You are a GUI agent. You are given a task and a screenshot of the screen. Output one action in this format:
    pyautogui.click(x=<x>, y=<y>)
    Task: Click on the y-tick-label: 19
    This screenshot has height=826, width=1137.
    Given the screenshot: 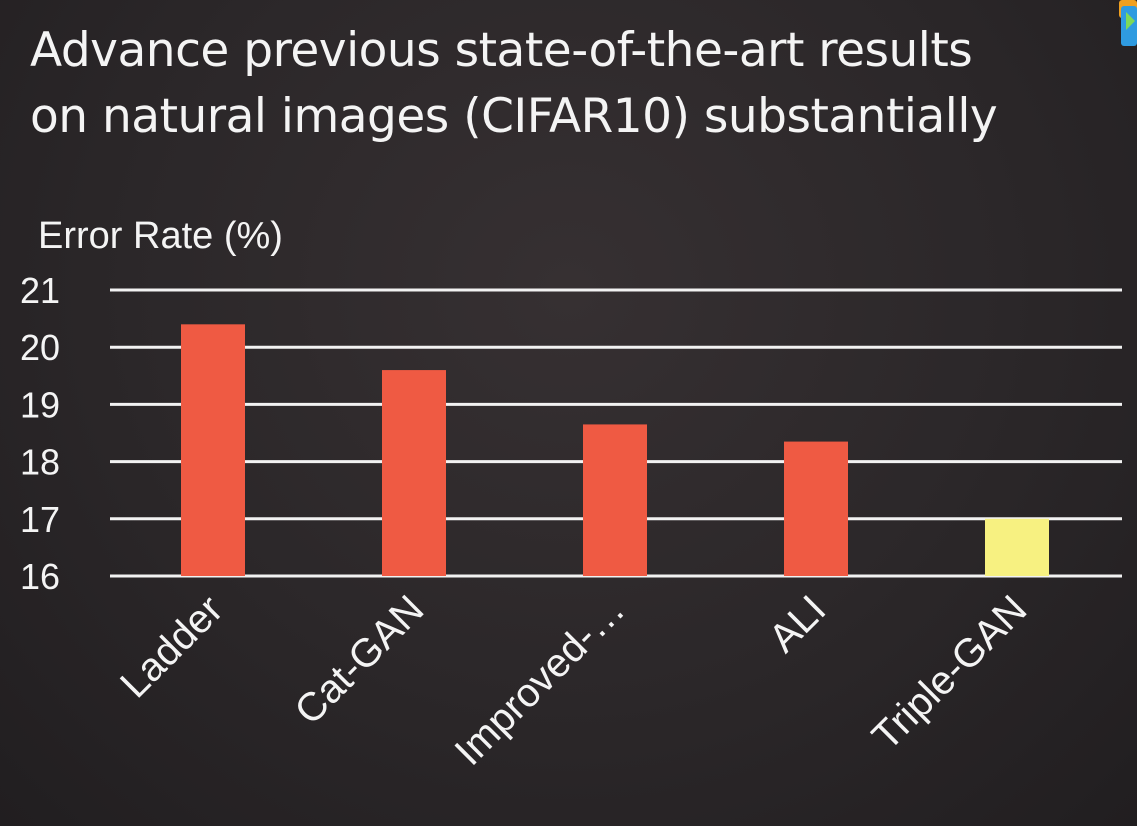 What is the action you would take?
    pyautogui.click(x=40, y=404)
    